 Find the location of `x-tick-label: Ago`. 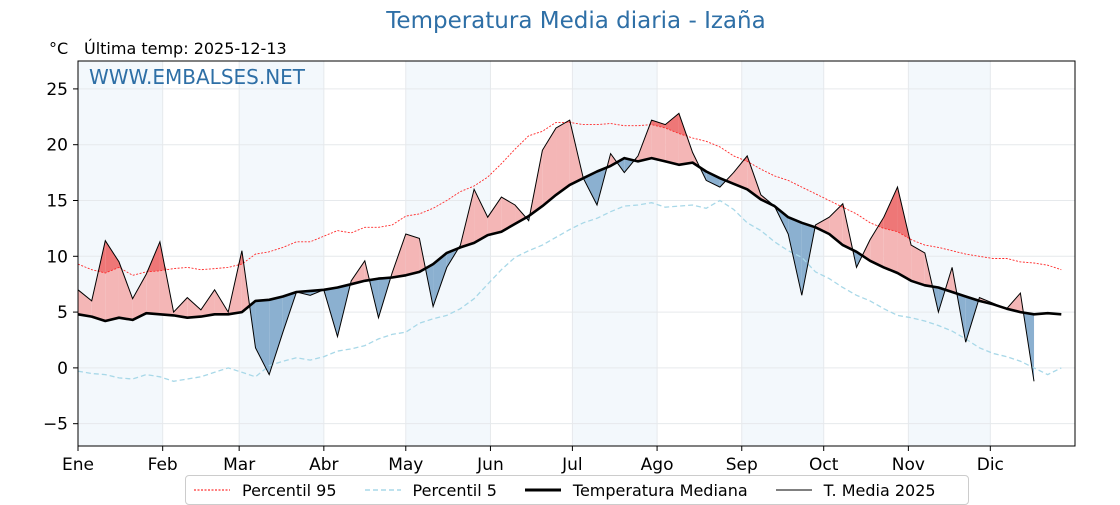

x-tick-label: Ago is located at coordinates (657, 465).